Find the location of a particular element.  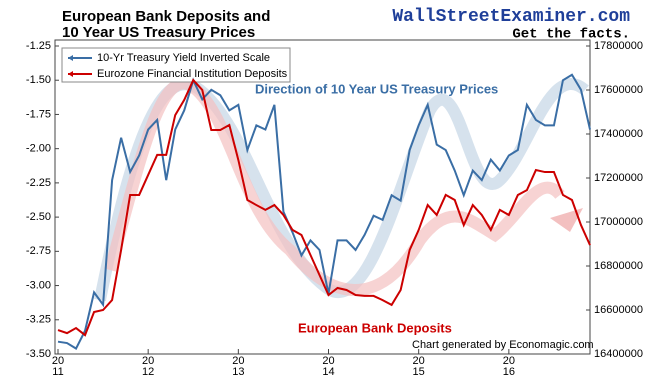

y2-tick-label: 16800000 is located at coordinates (618, 266).